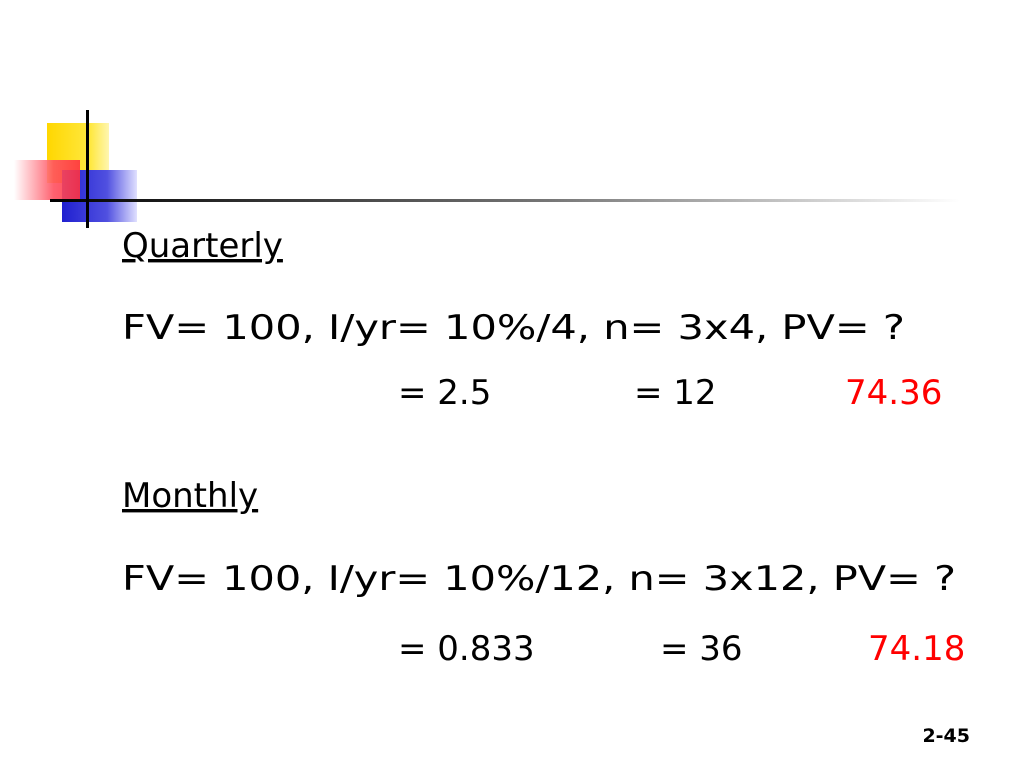 The width and height of the screenshot is (1024, 768). What do you see at coordinates (87, 169) in the screenshot?
I see `vertical-rule` at bounding box center [87, 169].